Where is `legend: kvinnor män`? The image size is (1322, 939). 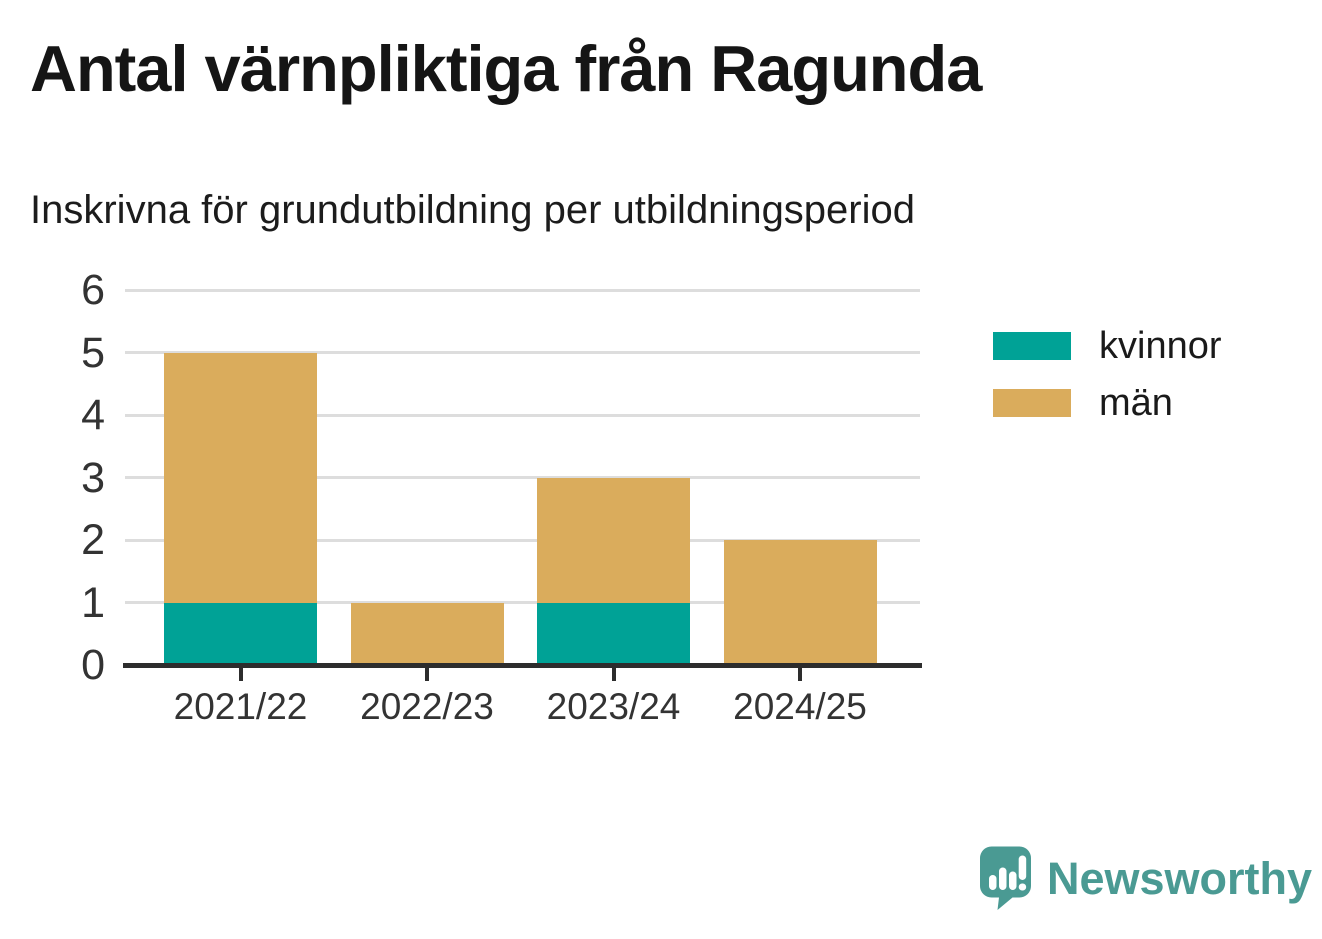
legend: kvinnor män is located at coordinates (1107, 386).